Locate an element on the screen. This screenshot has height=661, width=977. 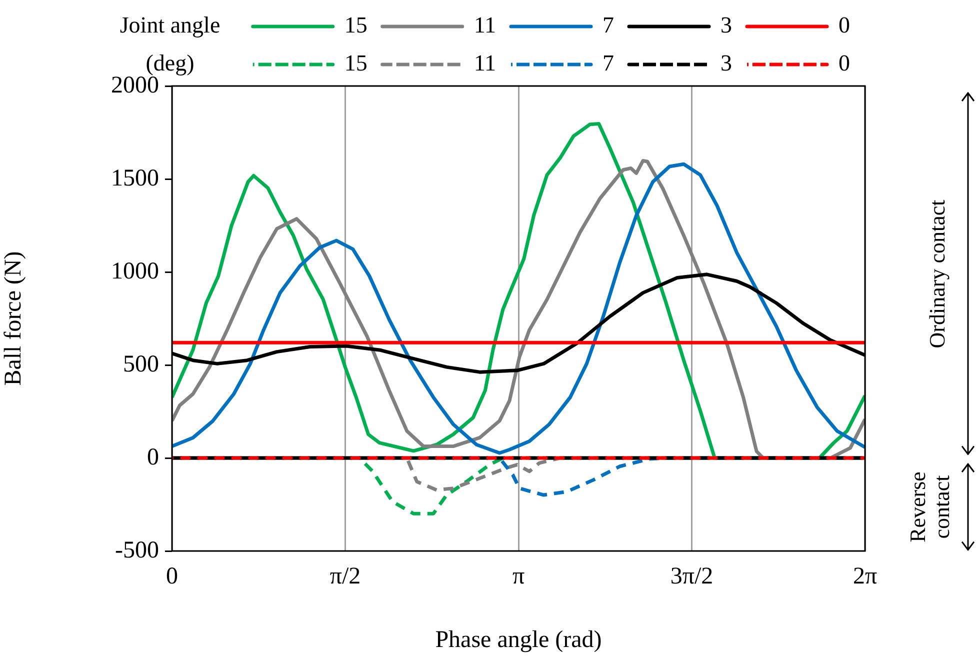
text: Reverse contact is located at coordinates (929, 507).